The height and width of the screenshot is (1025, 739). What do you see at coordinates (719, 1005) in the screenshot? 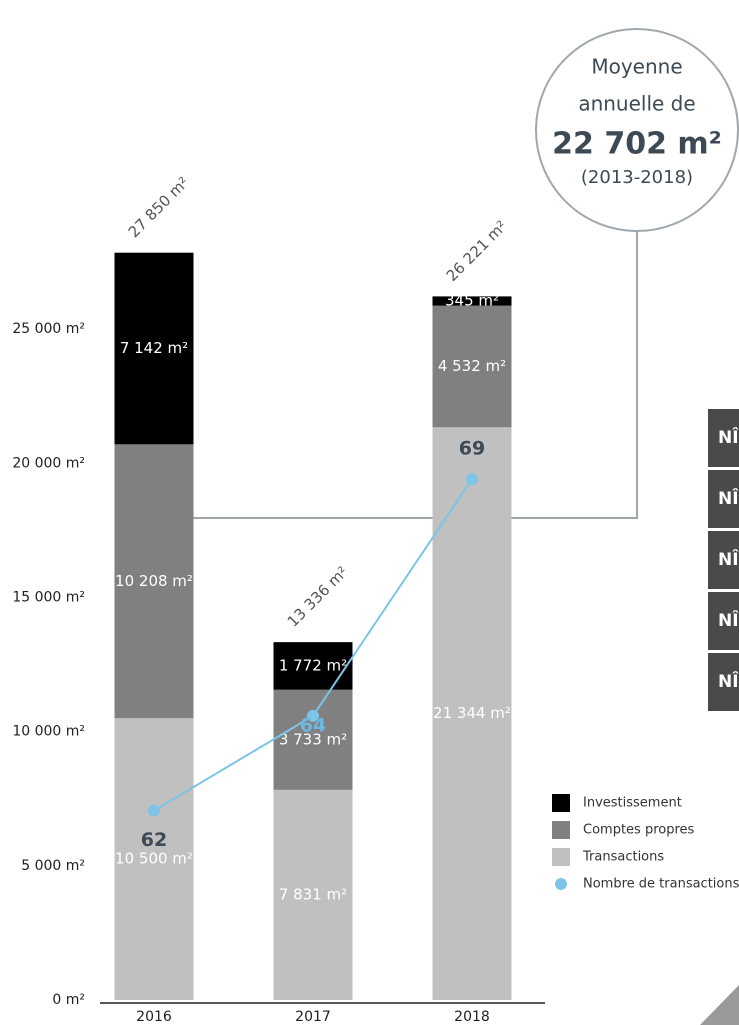
I see `decor-wedge` at bounding box center [719, 1005].